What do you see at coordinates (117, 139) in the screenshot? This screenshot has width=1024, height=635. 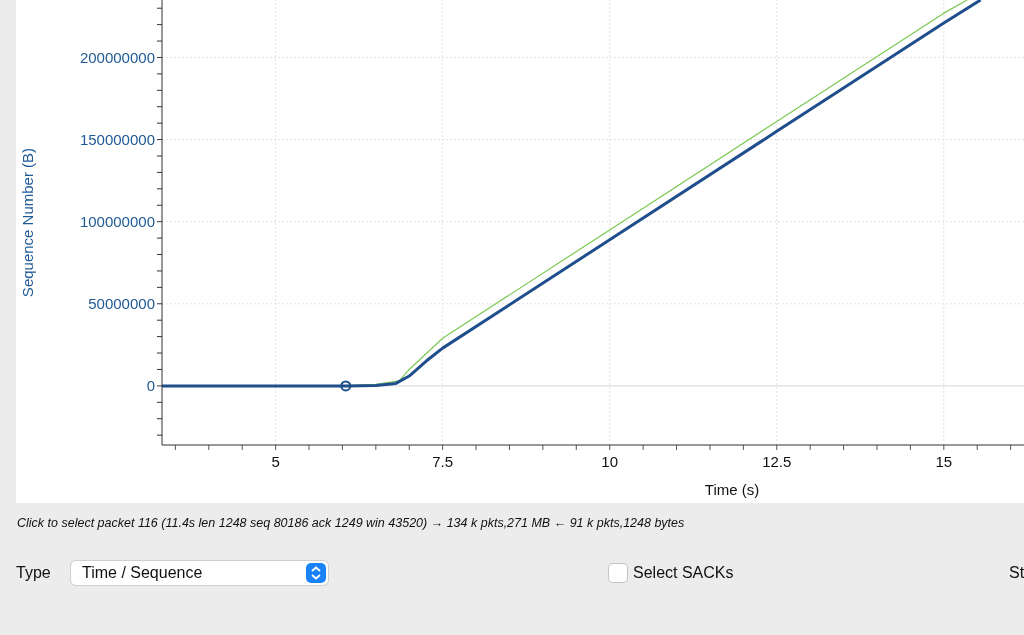 I see `y-tick-label: 150000000` at bounding box center [117, 139].